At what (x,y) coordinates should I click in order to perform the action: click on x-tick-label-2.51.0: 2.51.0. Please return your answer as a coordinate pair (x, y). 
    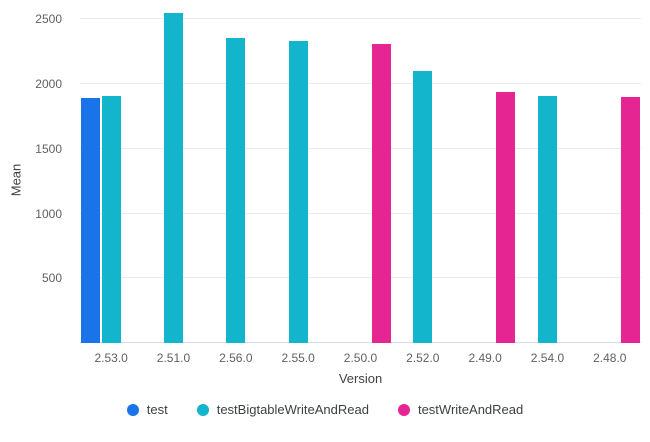
    Looking at the image, I should click on (173, 358).